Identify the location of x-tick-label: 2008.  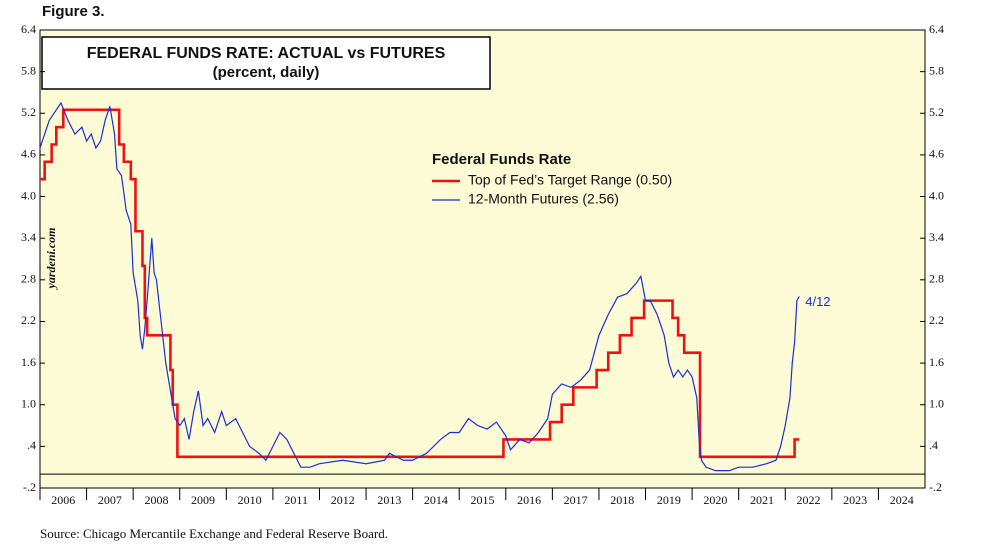
(156, 500).